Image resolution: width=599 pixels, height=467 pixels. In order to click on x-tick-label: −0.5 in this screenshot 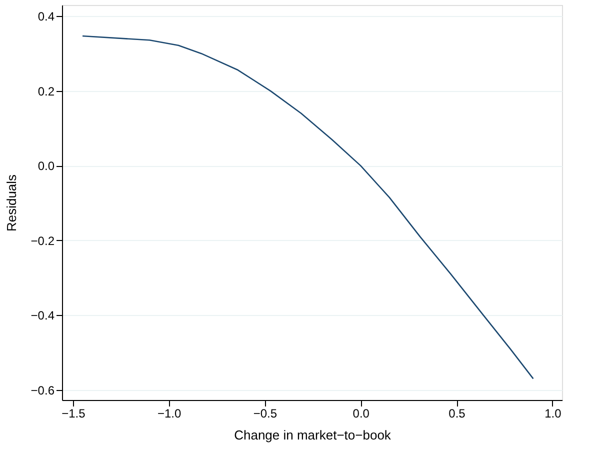, I will do `click(265, 413)`.